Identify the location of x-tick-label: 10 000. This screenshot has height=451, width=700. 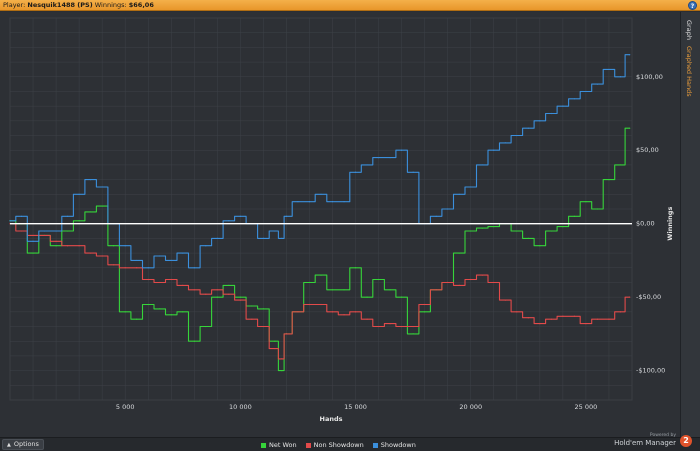
(240, 407).